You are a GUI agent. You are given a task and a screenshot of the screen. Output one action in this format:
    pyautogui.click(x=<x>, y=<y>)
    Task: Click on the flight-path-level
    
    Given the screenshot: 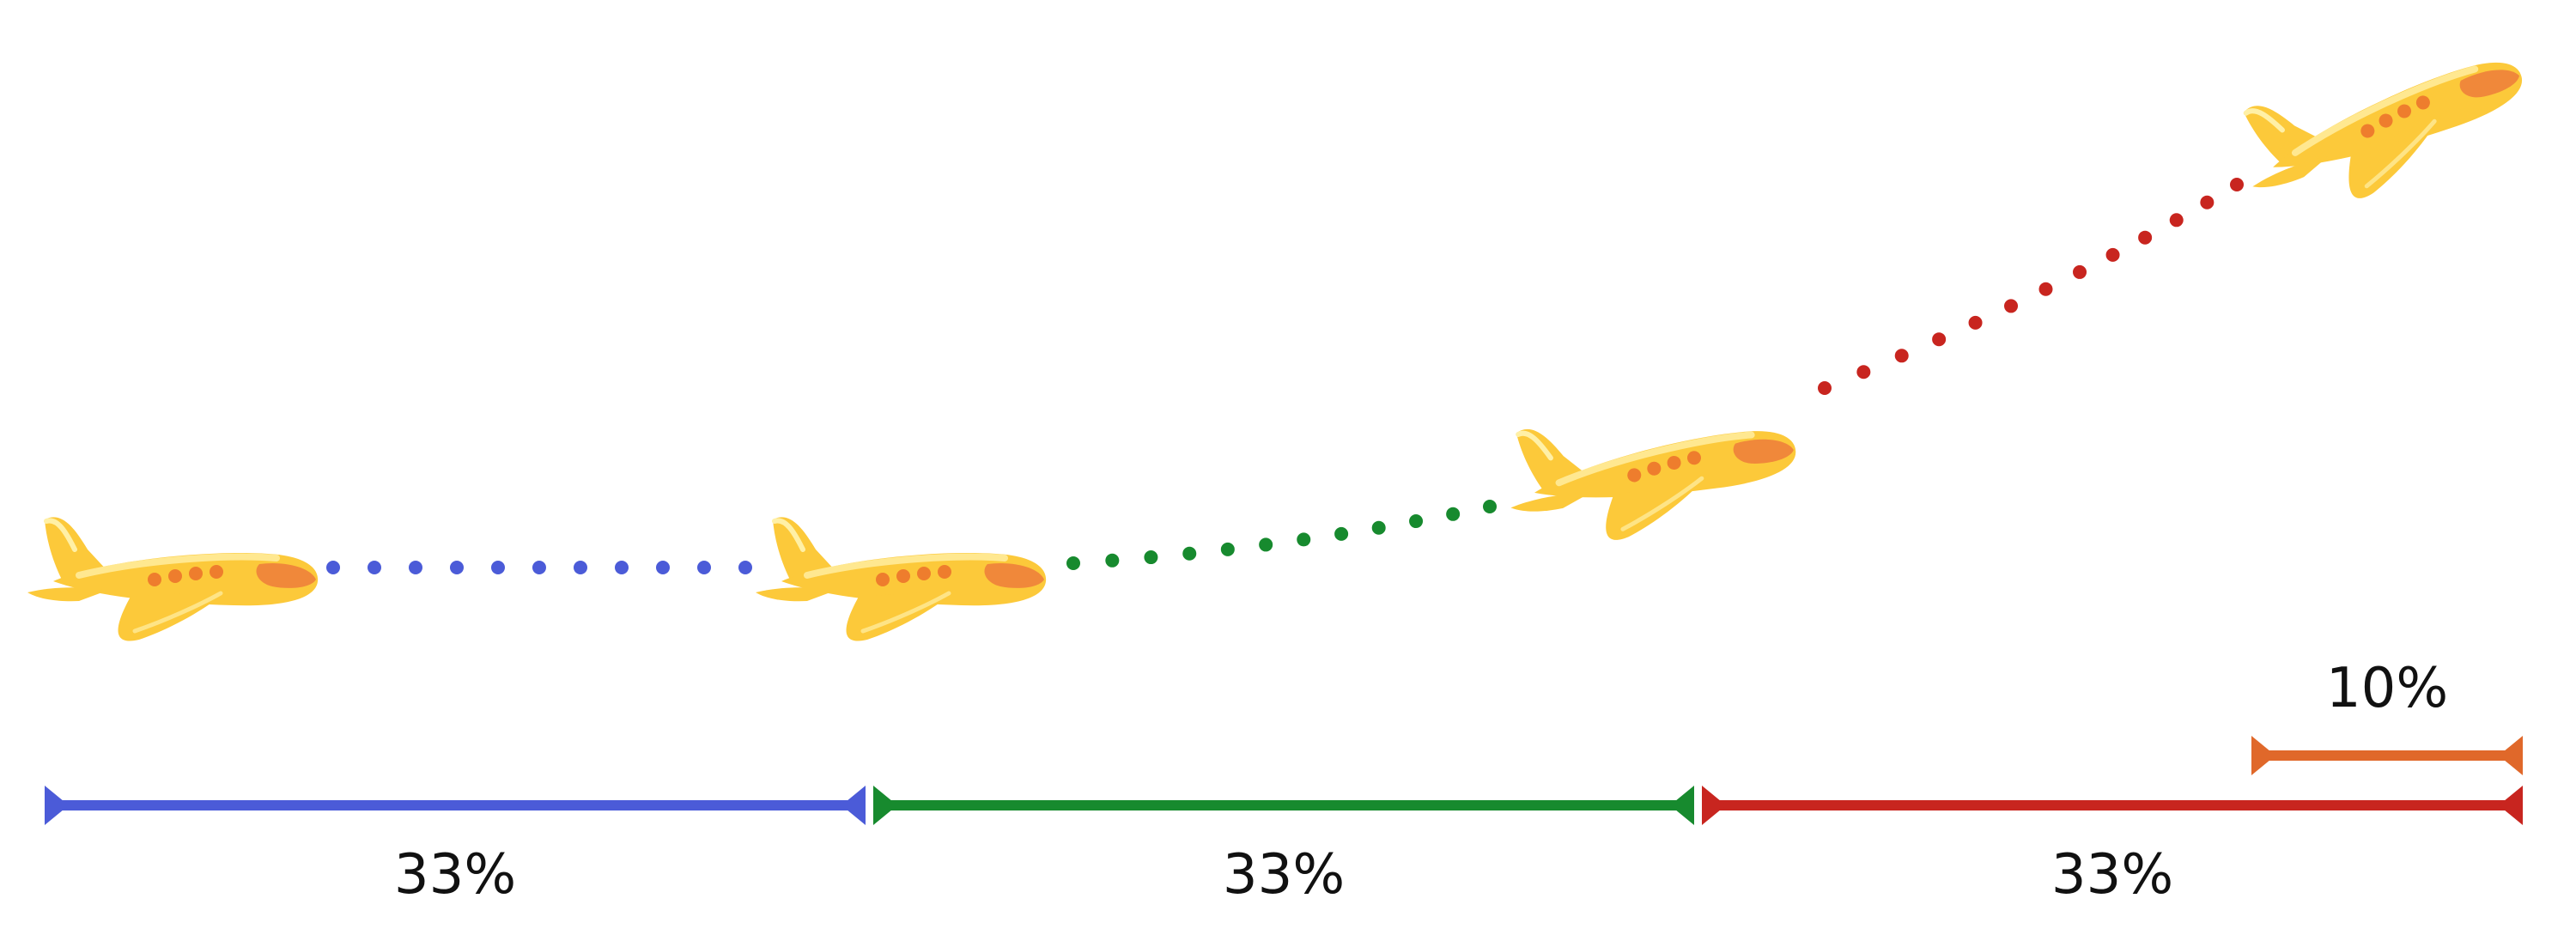 What is the action you would take?
    pyautogui.click(x=539, y=567)
    